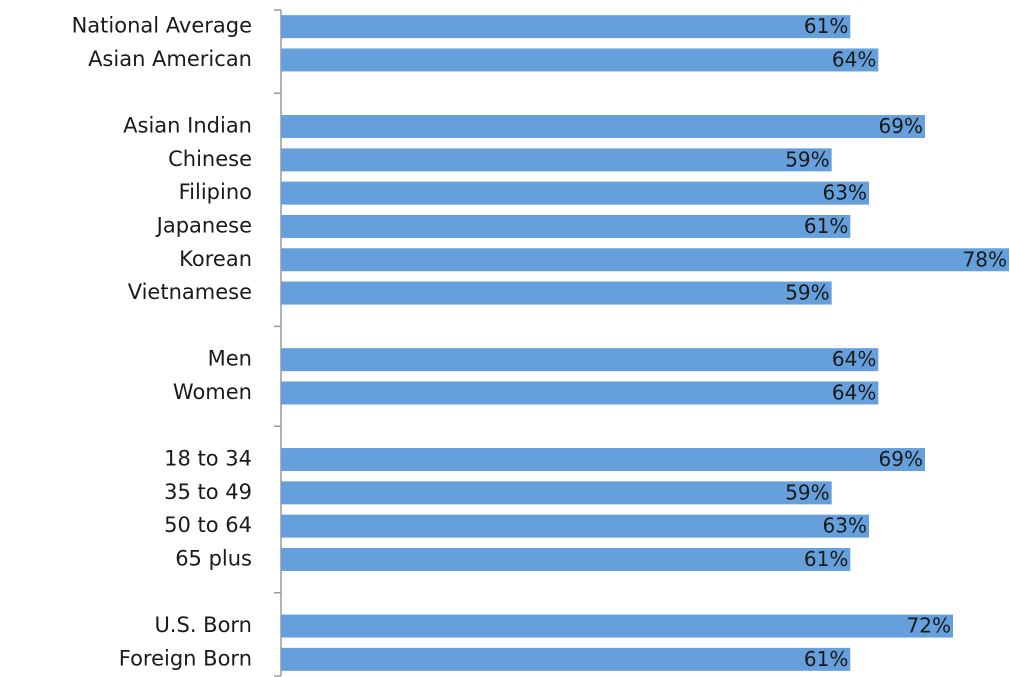 The width and height of the screenshot is (1010, 677). What do you see at coordinates (162, 26) in the screenshot?
I see `category-label: National Average` at bounding box center [162, 26].